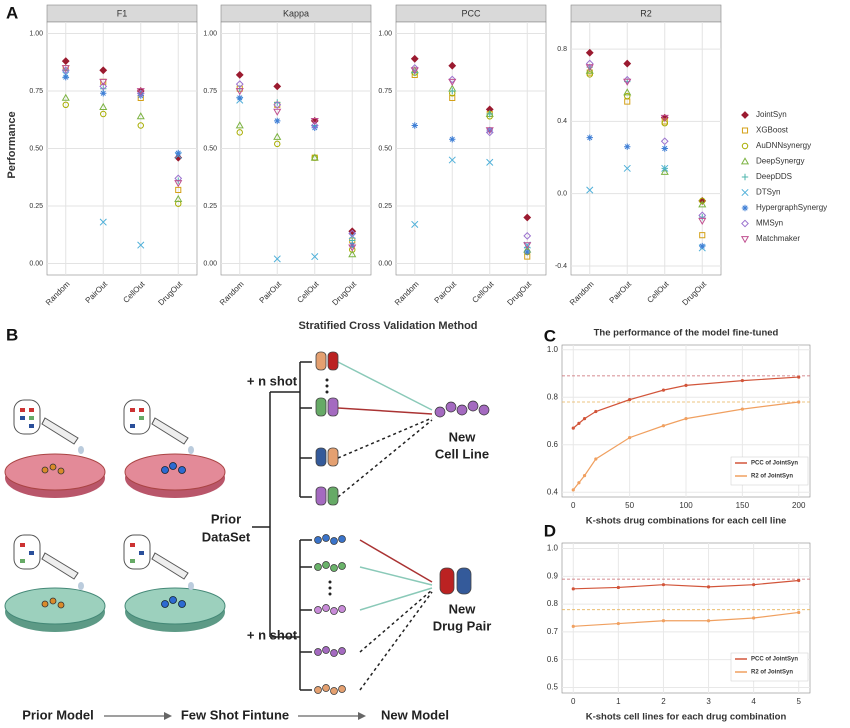 Image resolution: width=850 pixels, height=728 pixels. Describe the element at coordinates (272, 634) in the screenshot. I see `diagram-label: + n shot` at that location.